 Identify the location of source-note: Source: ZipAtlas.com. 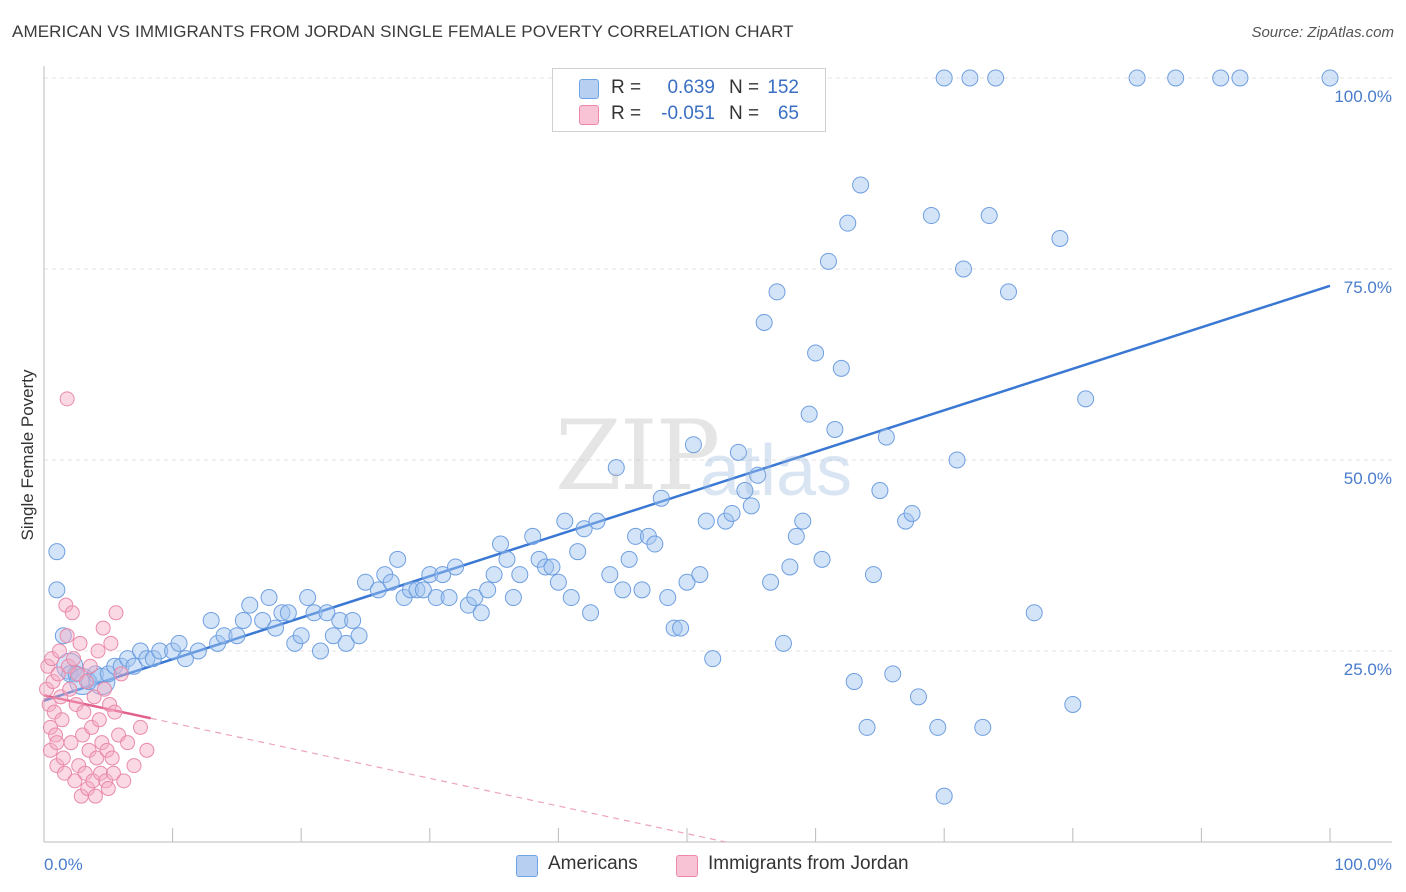
(1322, 32).